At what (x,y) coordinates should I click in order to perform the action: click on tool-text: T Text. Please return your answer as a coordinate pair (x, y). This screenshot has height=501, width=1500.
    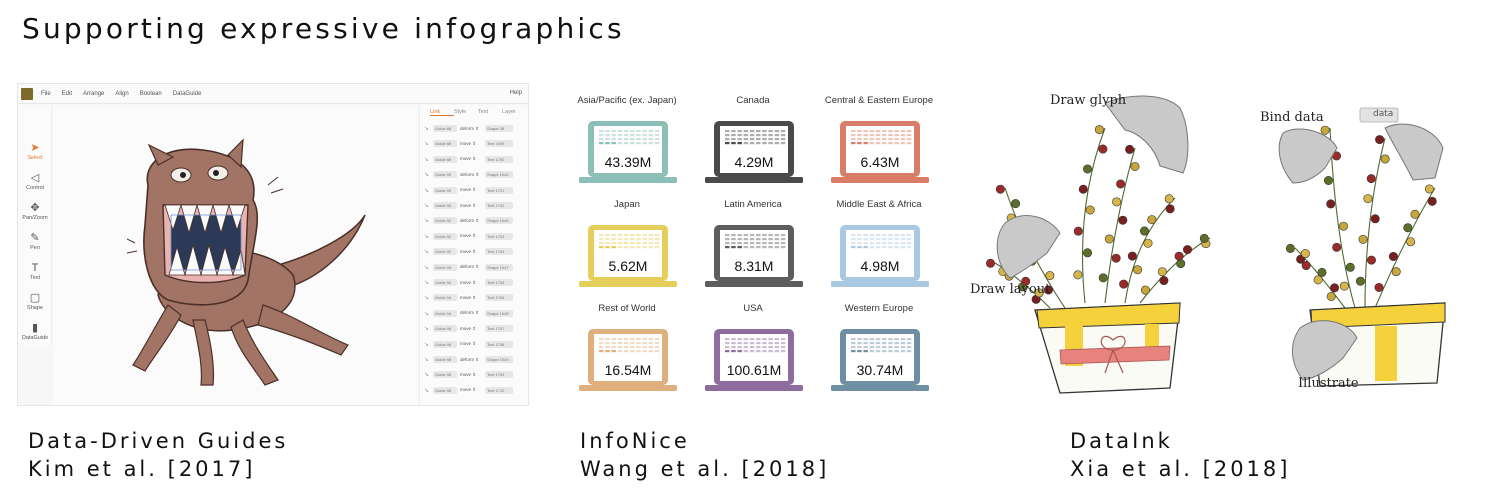
    Looking at the image, I should click on (35, 274).